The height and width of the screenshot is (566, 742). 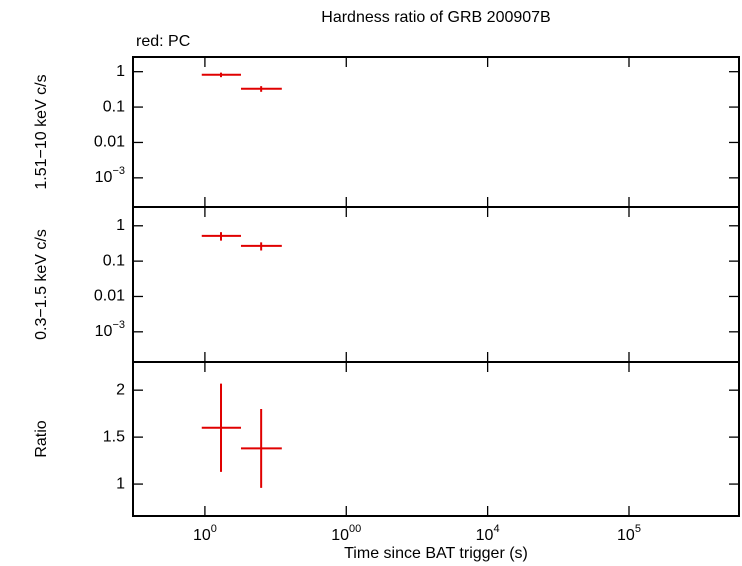 What do you see at coordinates (41, 438) in the screenshot?
I see `y-axis-label: Ratio` at bounding box center [41, 438].